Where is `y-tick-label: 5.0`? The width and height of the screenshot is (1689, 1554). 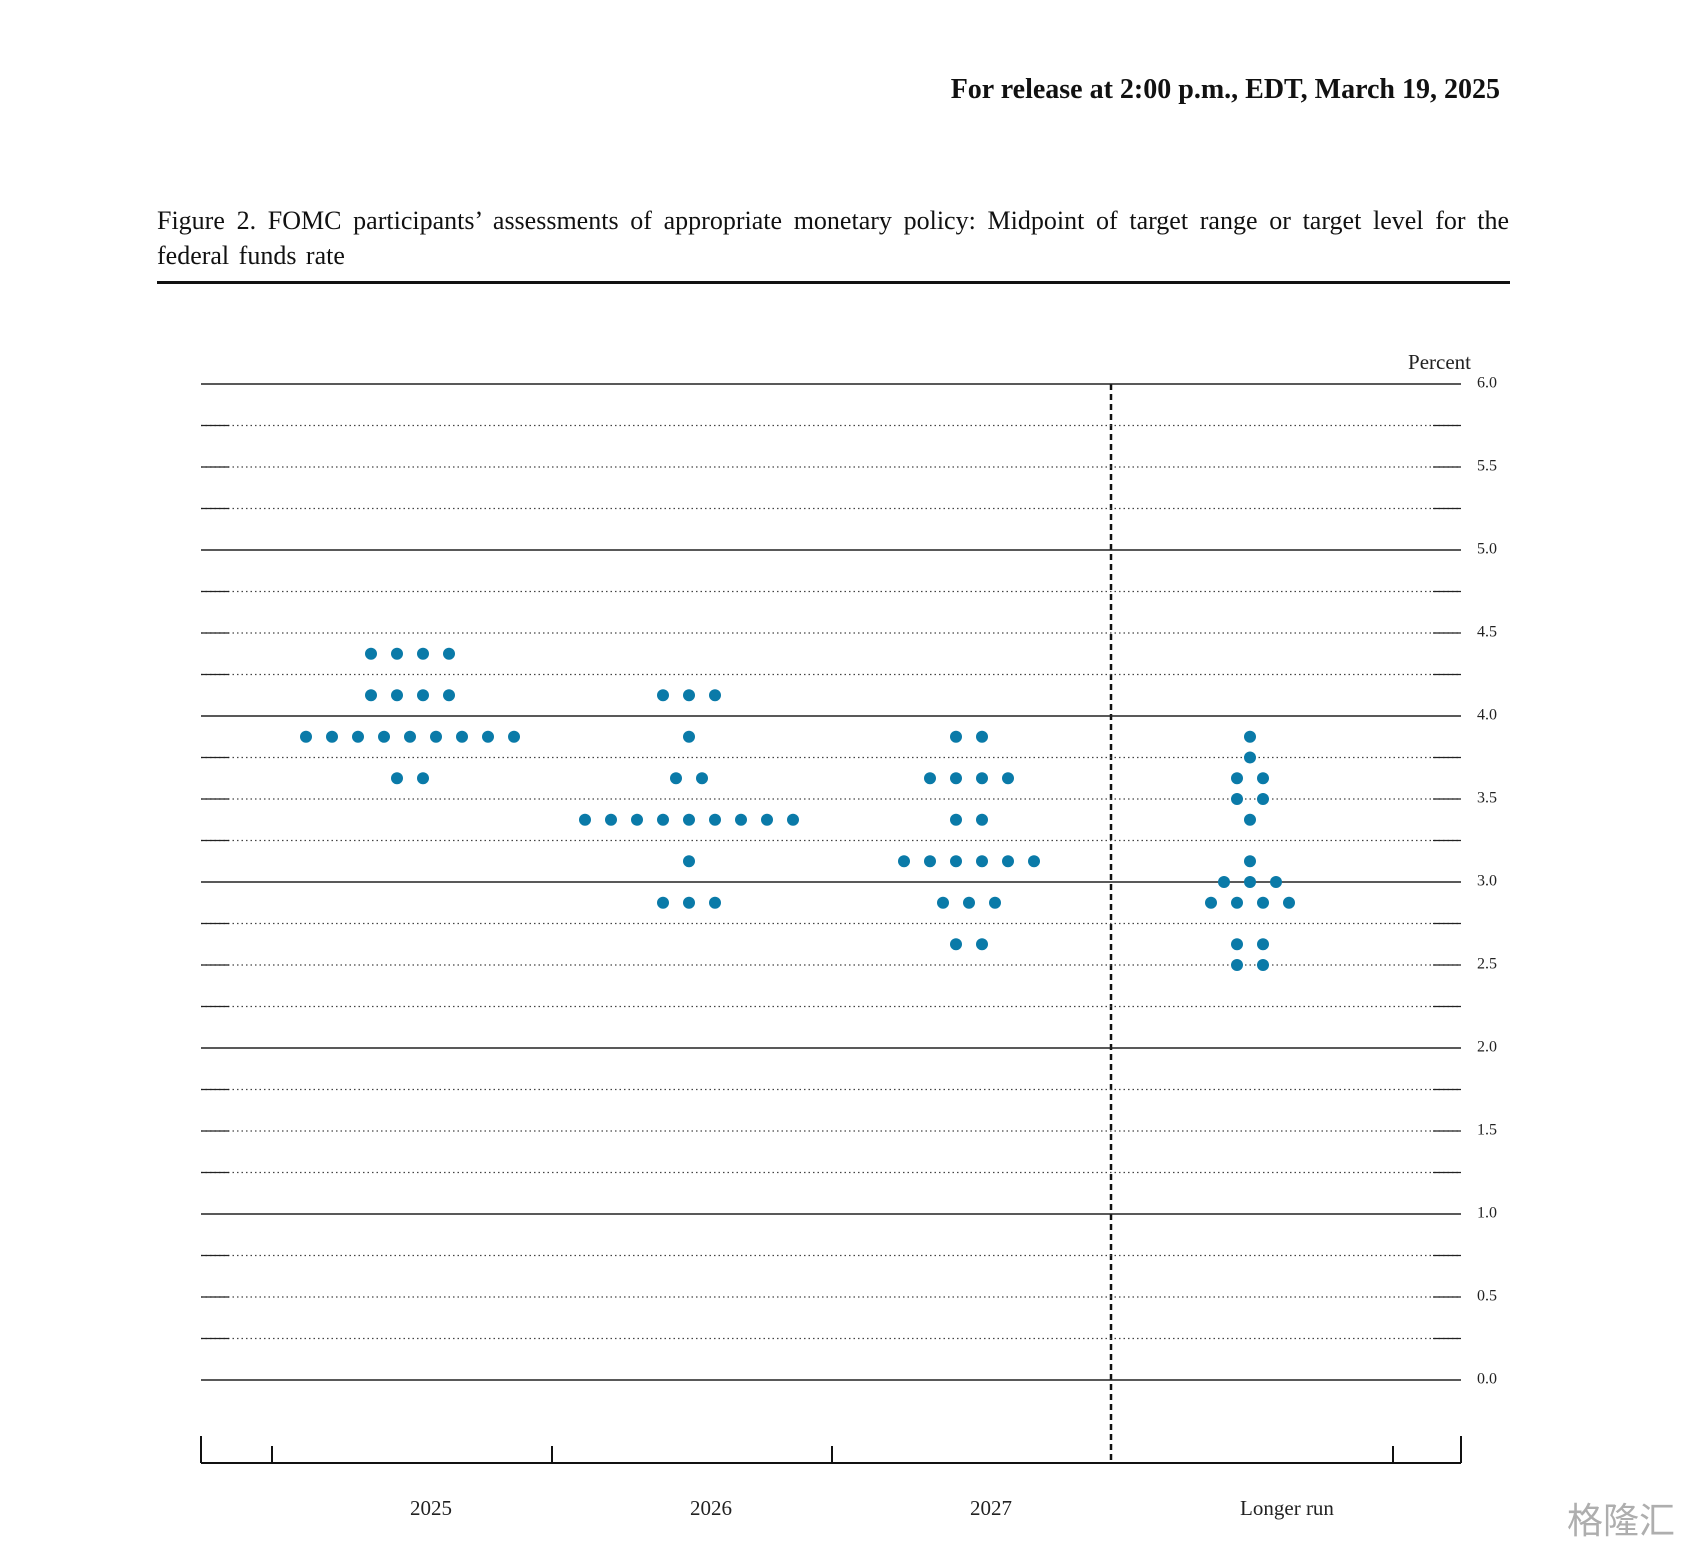
y-tick-label: 5.0 is located at coordinates (1487, 549).